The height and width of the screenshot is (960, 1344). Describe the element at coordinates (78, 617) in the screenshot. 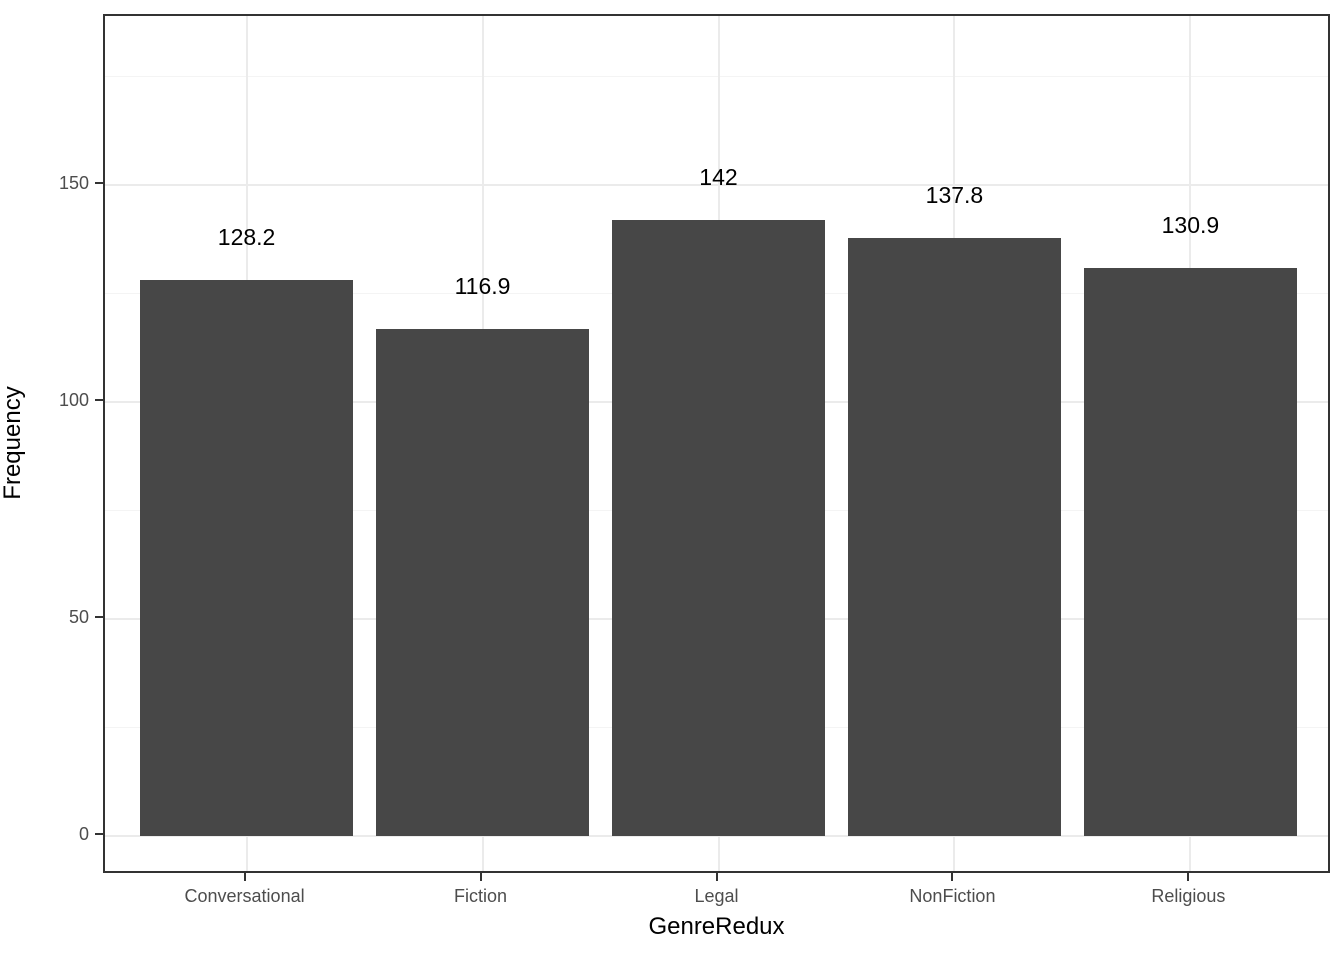

I see `y-tick-label-50: 50` at that location.